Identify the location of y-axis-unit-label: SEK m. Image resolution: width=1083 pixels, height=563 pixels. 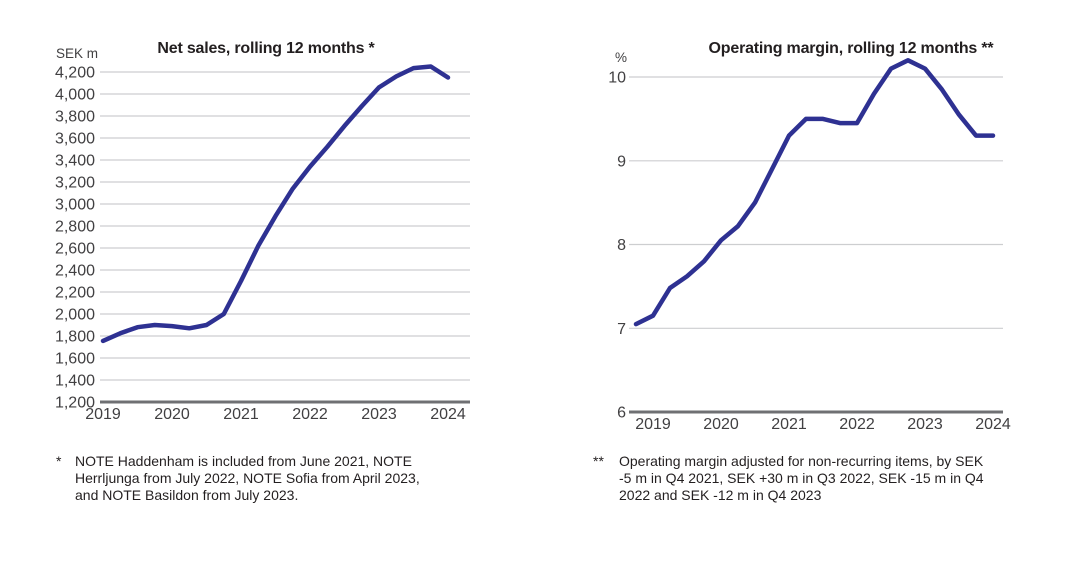
(76, 53).